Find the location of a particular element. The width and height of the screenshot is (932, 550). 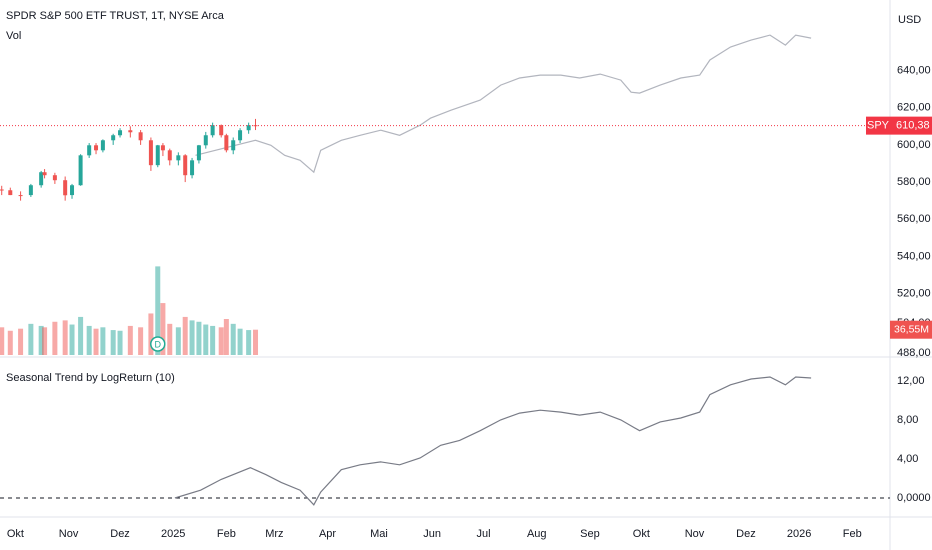

volume-badge is located at coordinates (911, 329).